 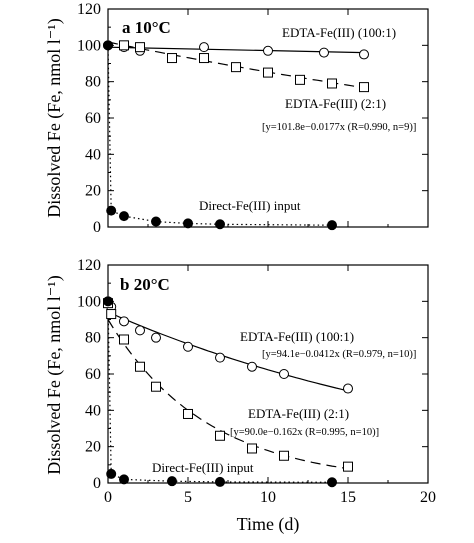 I want to click on panel-b-series3-label: Direct-Fe(III) input, so click(x=203, y=467).